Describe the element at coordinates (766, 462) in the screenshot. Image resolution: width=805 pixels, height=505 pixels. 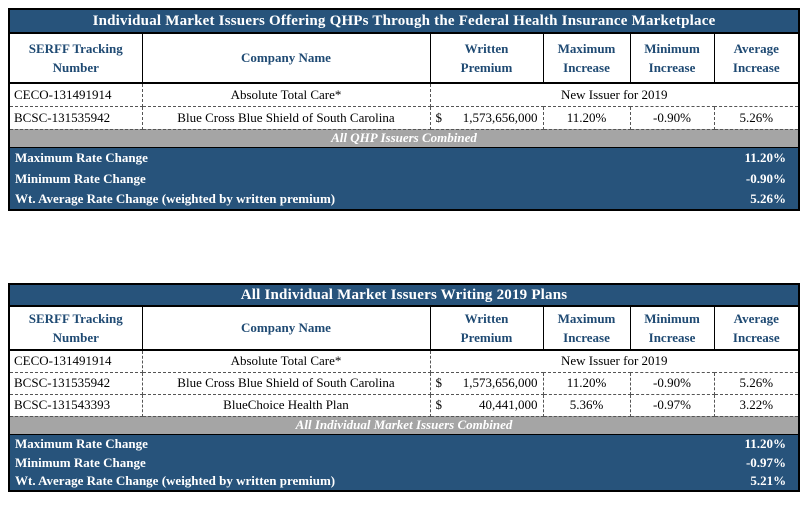
I see `summary-value: -0.97%` at that location.